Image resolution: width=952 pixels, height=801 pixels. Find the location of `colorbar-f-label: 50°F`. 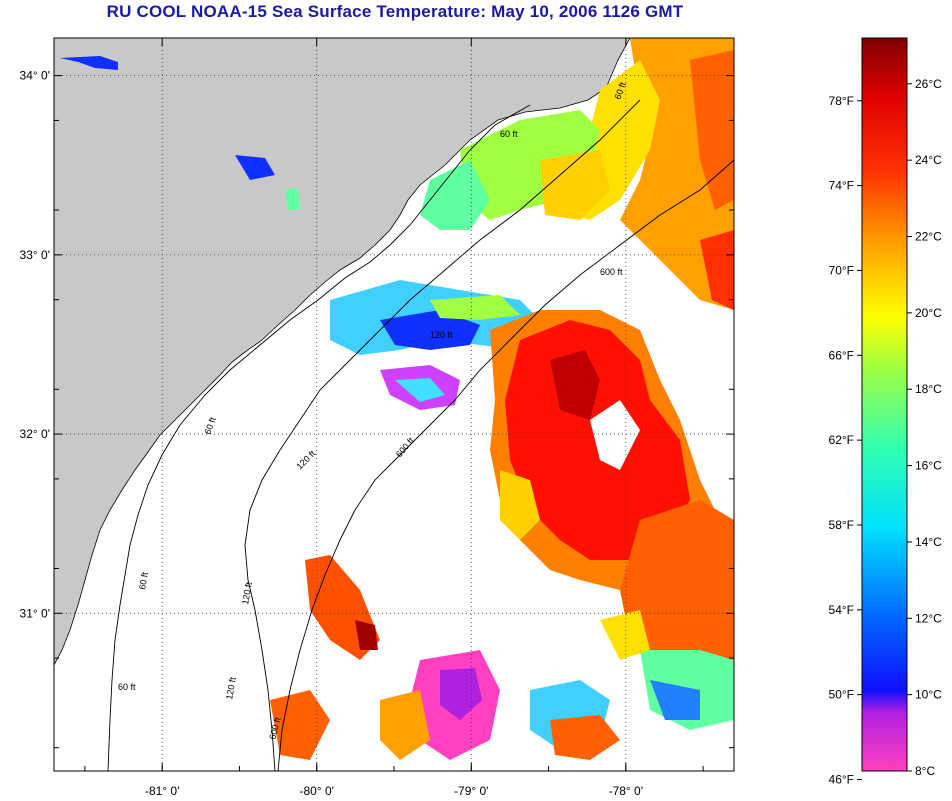

colorbar-f-label: 50°F is located at coordinates (841, 695).